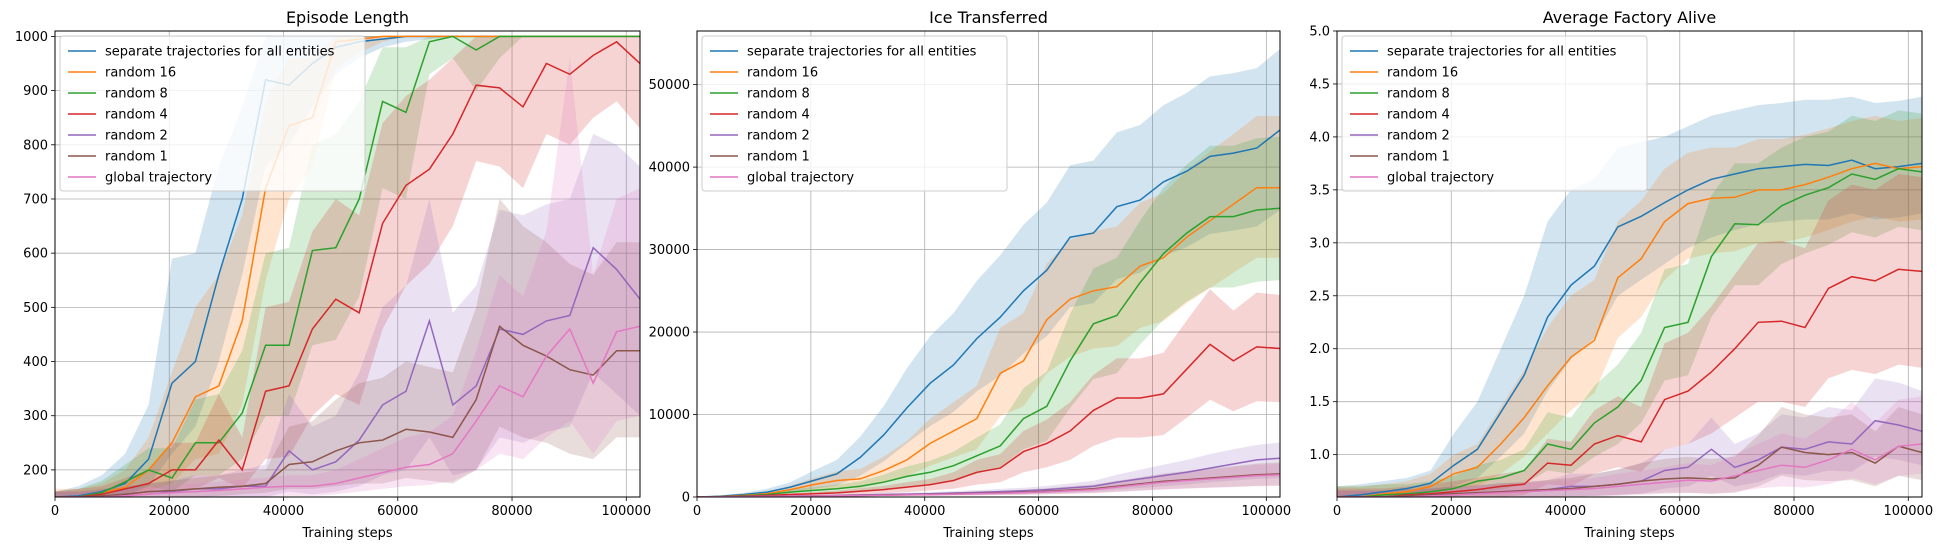 The height and width of the screenshot is (547, 1937). Describe the element at coordinates (669, 85) in the screenshot. I see `y-tick-label: 50000` at that location.